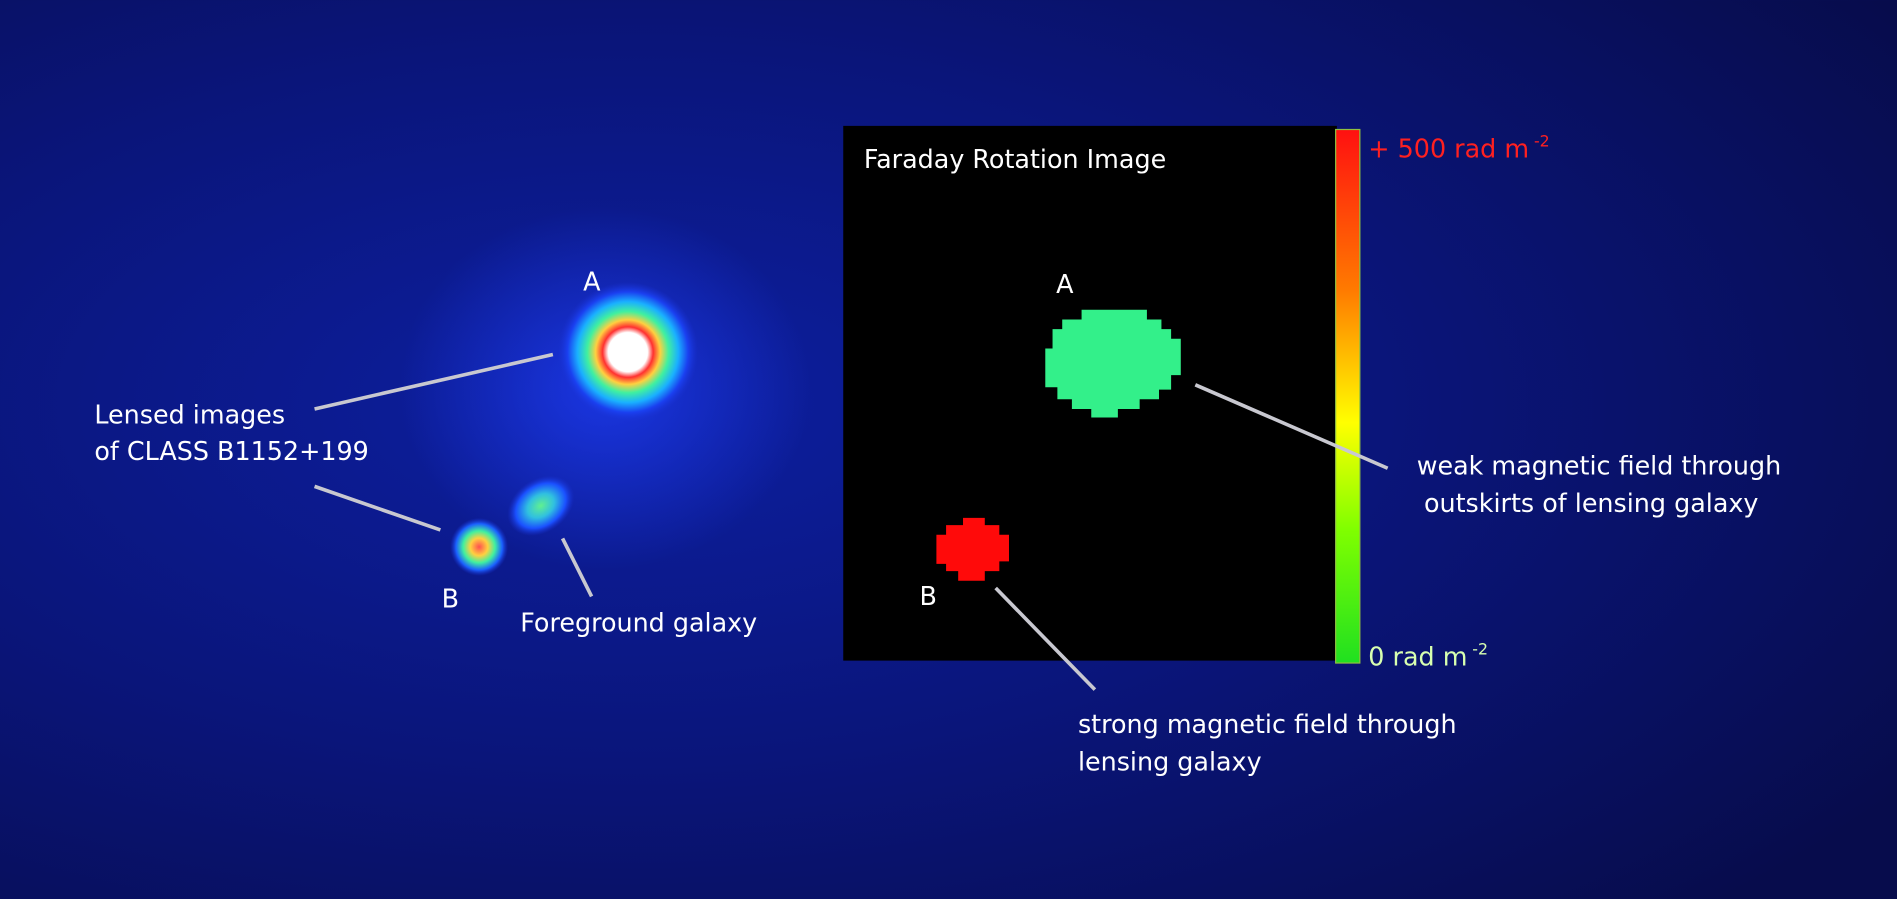 Image resolution: width=1897 pixels, height=899 pixels. What do you see at coordinates (479, 546) in the screenshot?
I see `image-b` at bounding box center [479, 546].